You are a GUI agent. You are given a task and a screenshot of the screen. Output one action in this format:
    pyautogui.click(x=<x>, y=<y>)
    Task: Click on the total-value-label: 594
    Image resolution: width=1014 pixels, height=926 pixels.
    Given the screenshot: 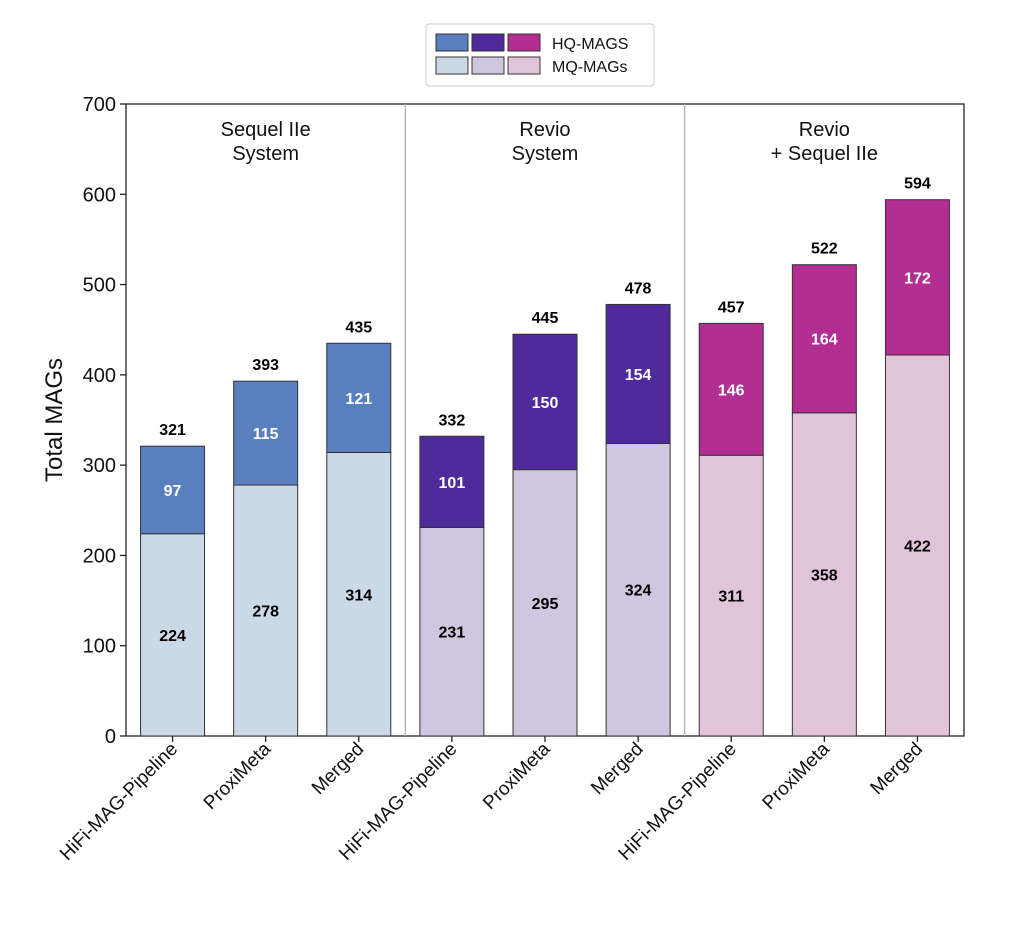 What is the action you would take?
    pyautogui.click(x=917, y=184)
    